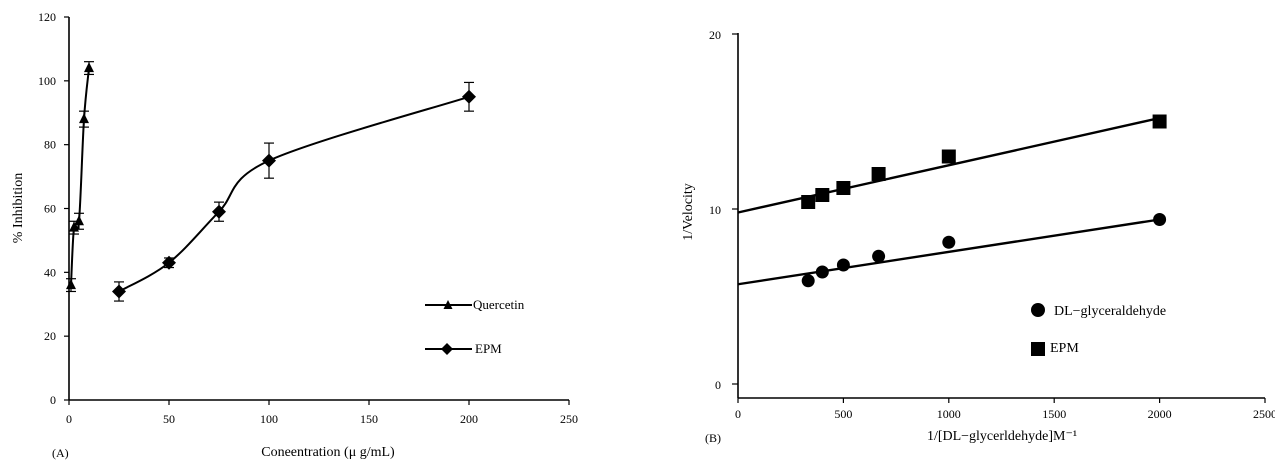  Describe the element at coordinates (715, 210) in the screenshot. I see `y-tick-label: 10` at that location.